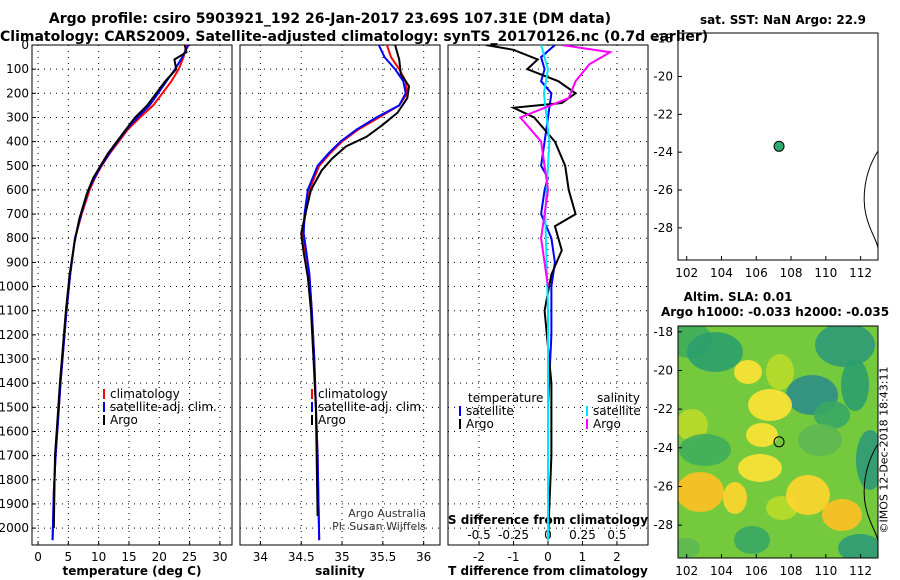 This screenshot has height=580, width=900. Describe the element at coordinates (14, 528) in the screenshot. I see `y-tick-label: 2000` at that location.